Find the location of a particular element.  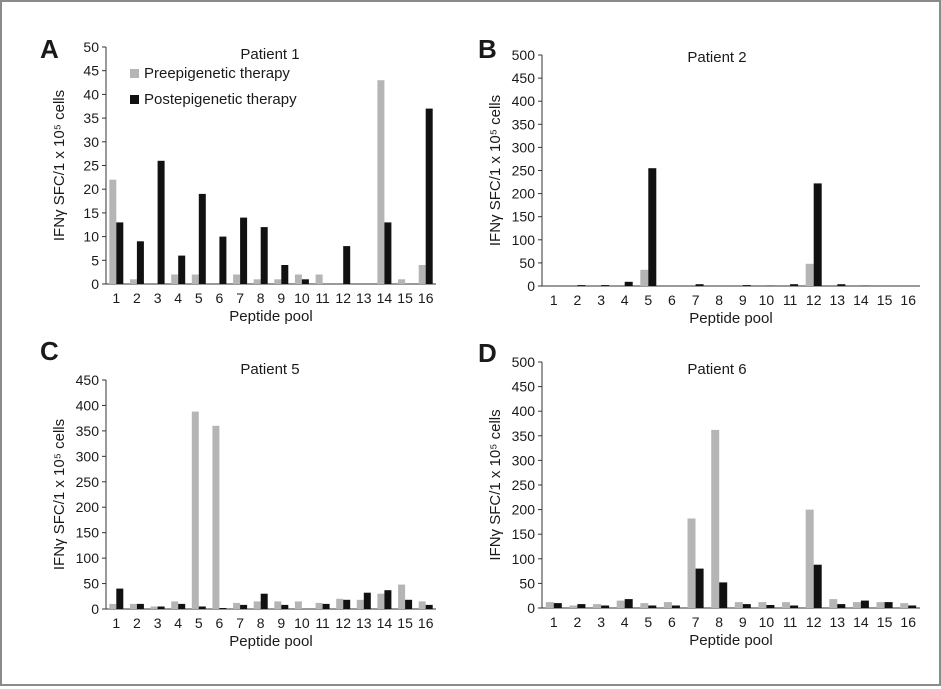

y-tick-label: 20 is located at coordinates (91, 189).